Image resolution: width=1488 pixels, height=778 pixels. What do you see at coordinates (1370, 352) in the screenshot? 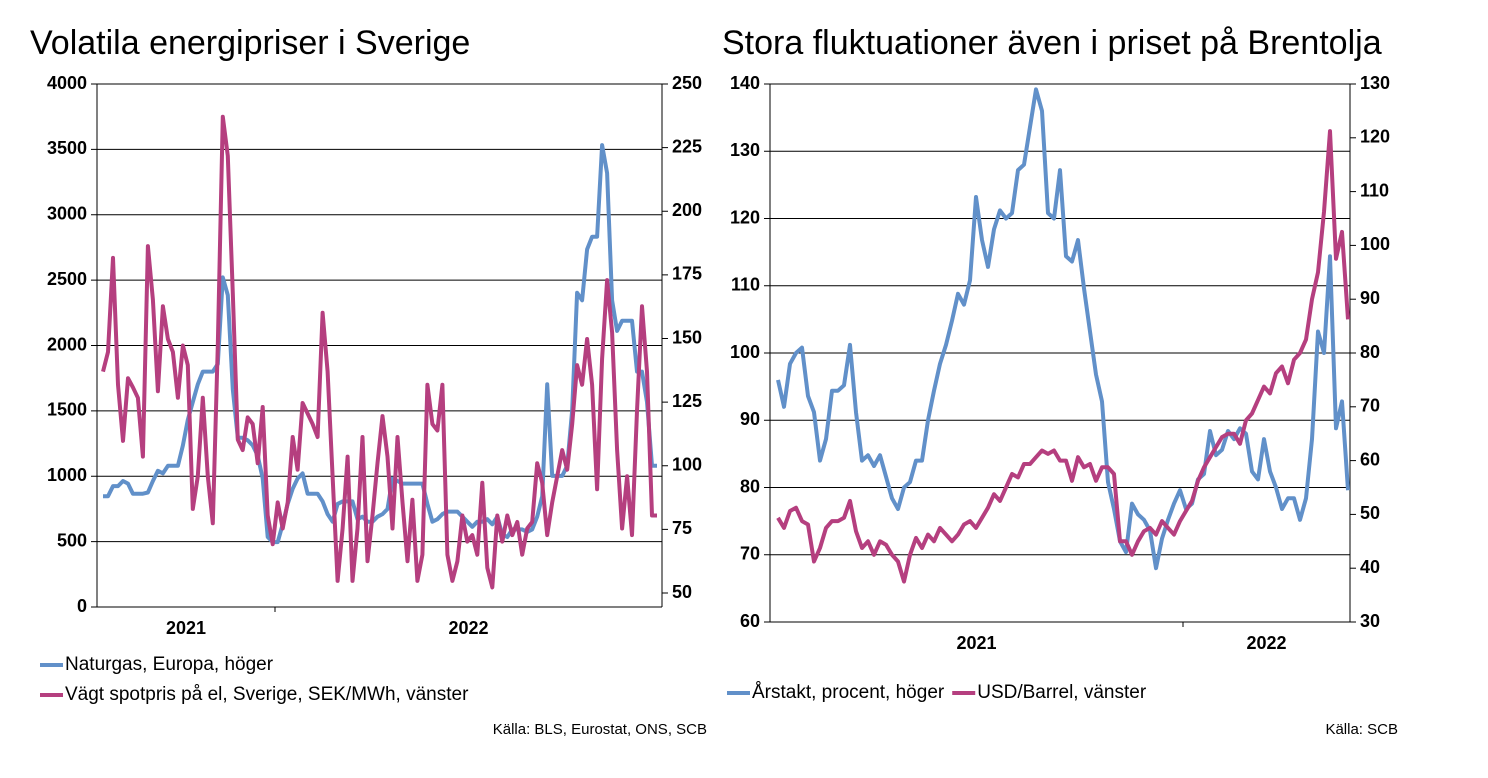
I see `y2-tick-label: 80` at bounding box center [1370, 352].